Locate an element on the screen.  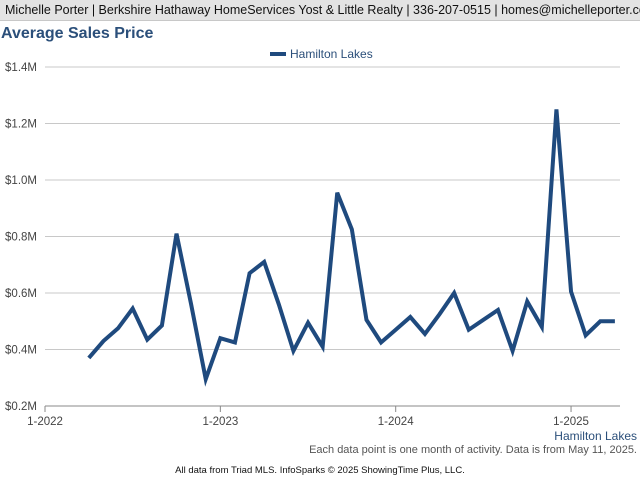
x-tick-label: 1-2022 is located at coordinates (45, 422).